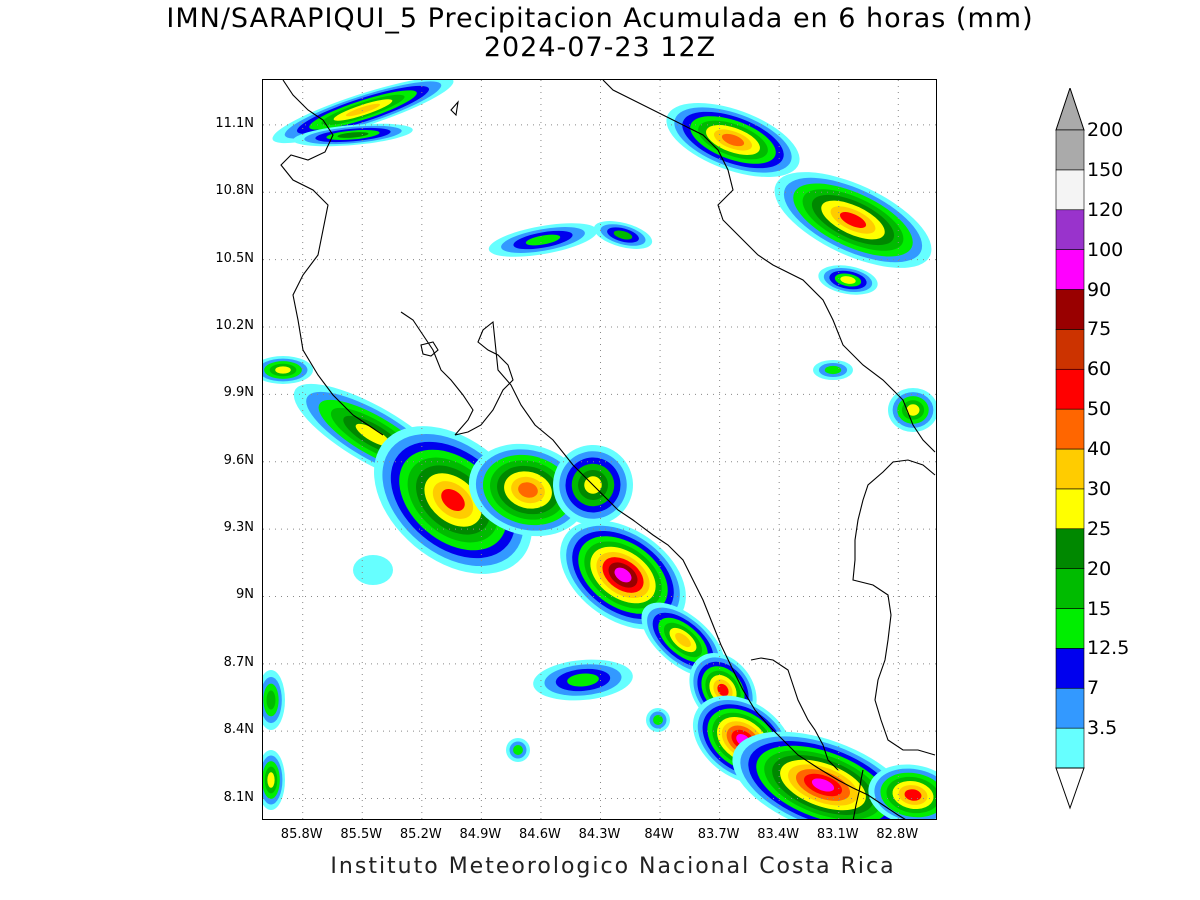 The width and height of the screenshot is (1200, 900). Describe the element at coordinates (373, 570) in the screenshot. I see `rain-cell-w2` at that location.